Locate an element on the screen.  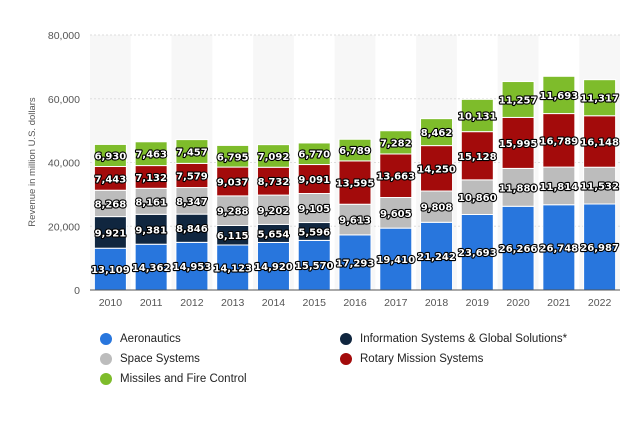
data-label: 6,930 is located at coordinates (111, 156).